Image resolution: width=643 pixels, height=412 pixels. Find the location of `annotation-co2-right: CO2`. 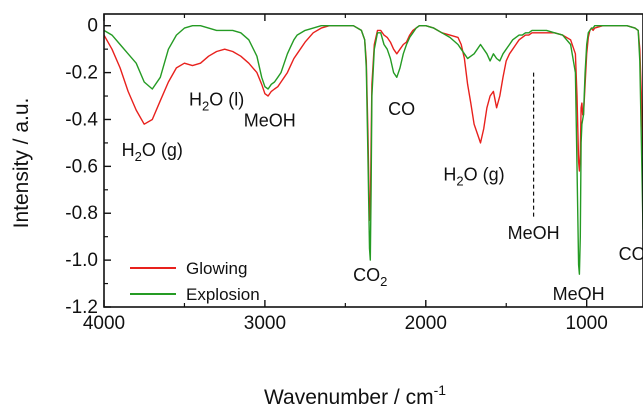

annotation-co2-right: CO2 is located at coordinates (631, 256).